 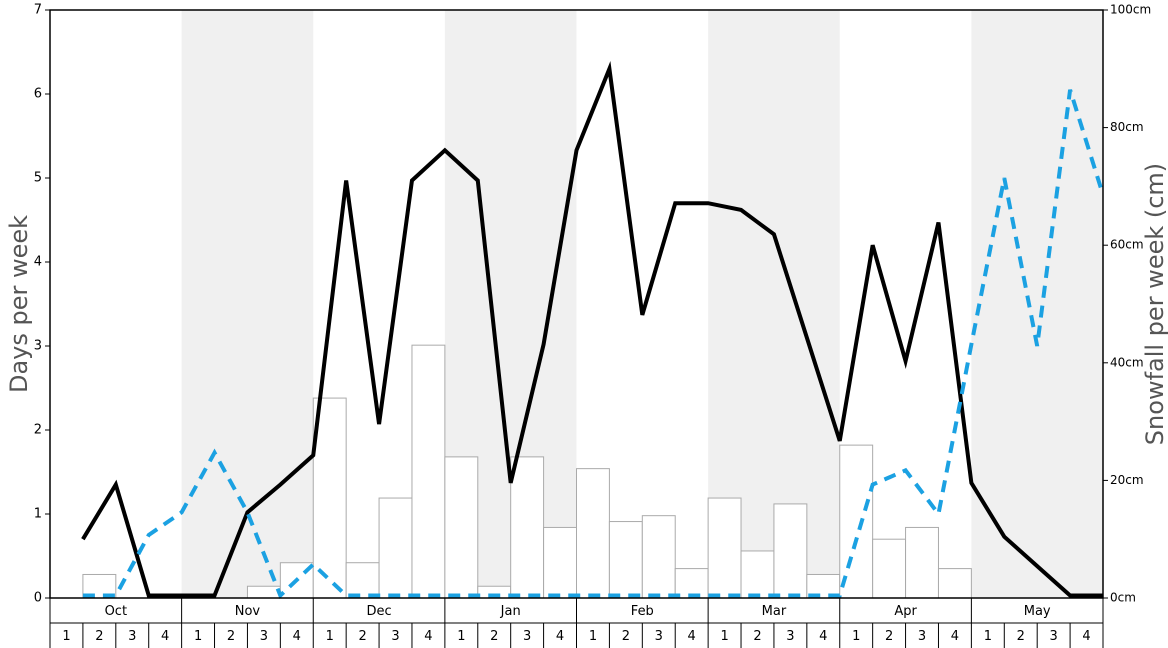 I want to click on y-tick-label: 2, so click(x=38, y=430).